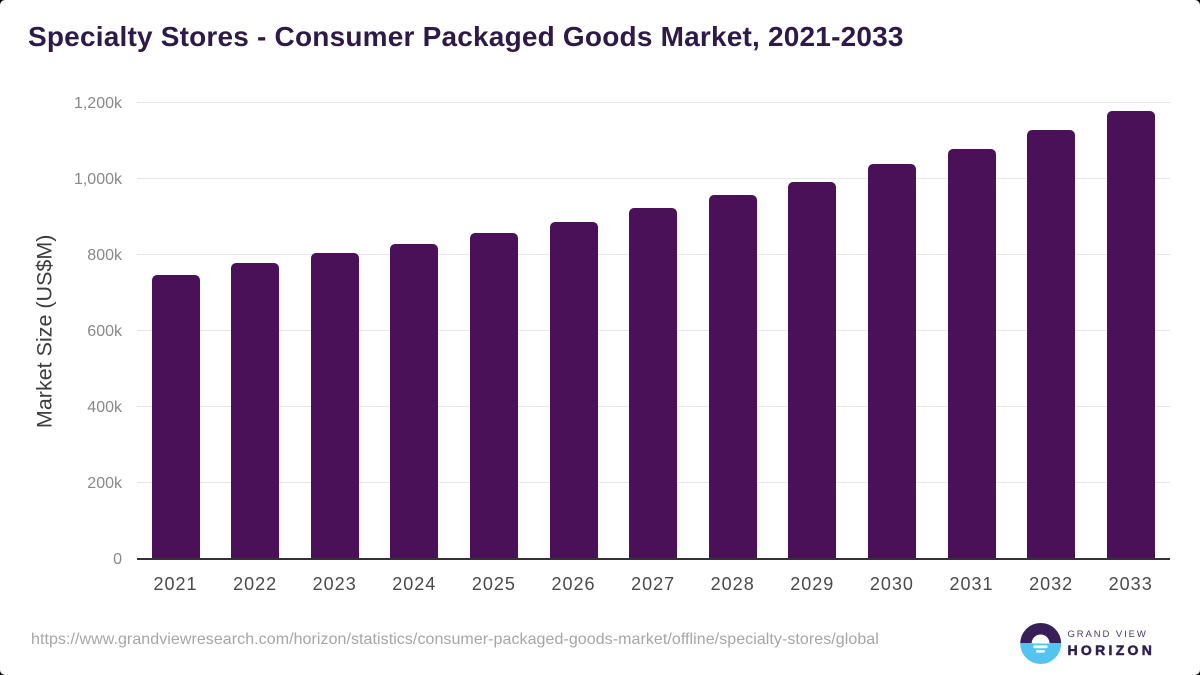 The width and height of the screenshot is (1200, 675). I want to click on svg-text: GRAND VIEW, so click(1108, 634).